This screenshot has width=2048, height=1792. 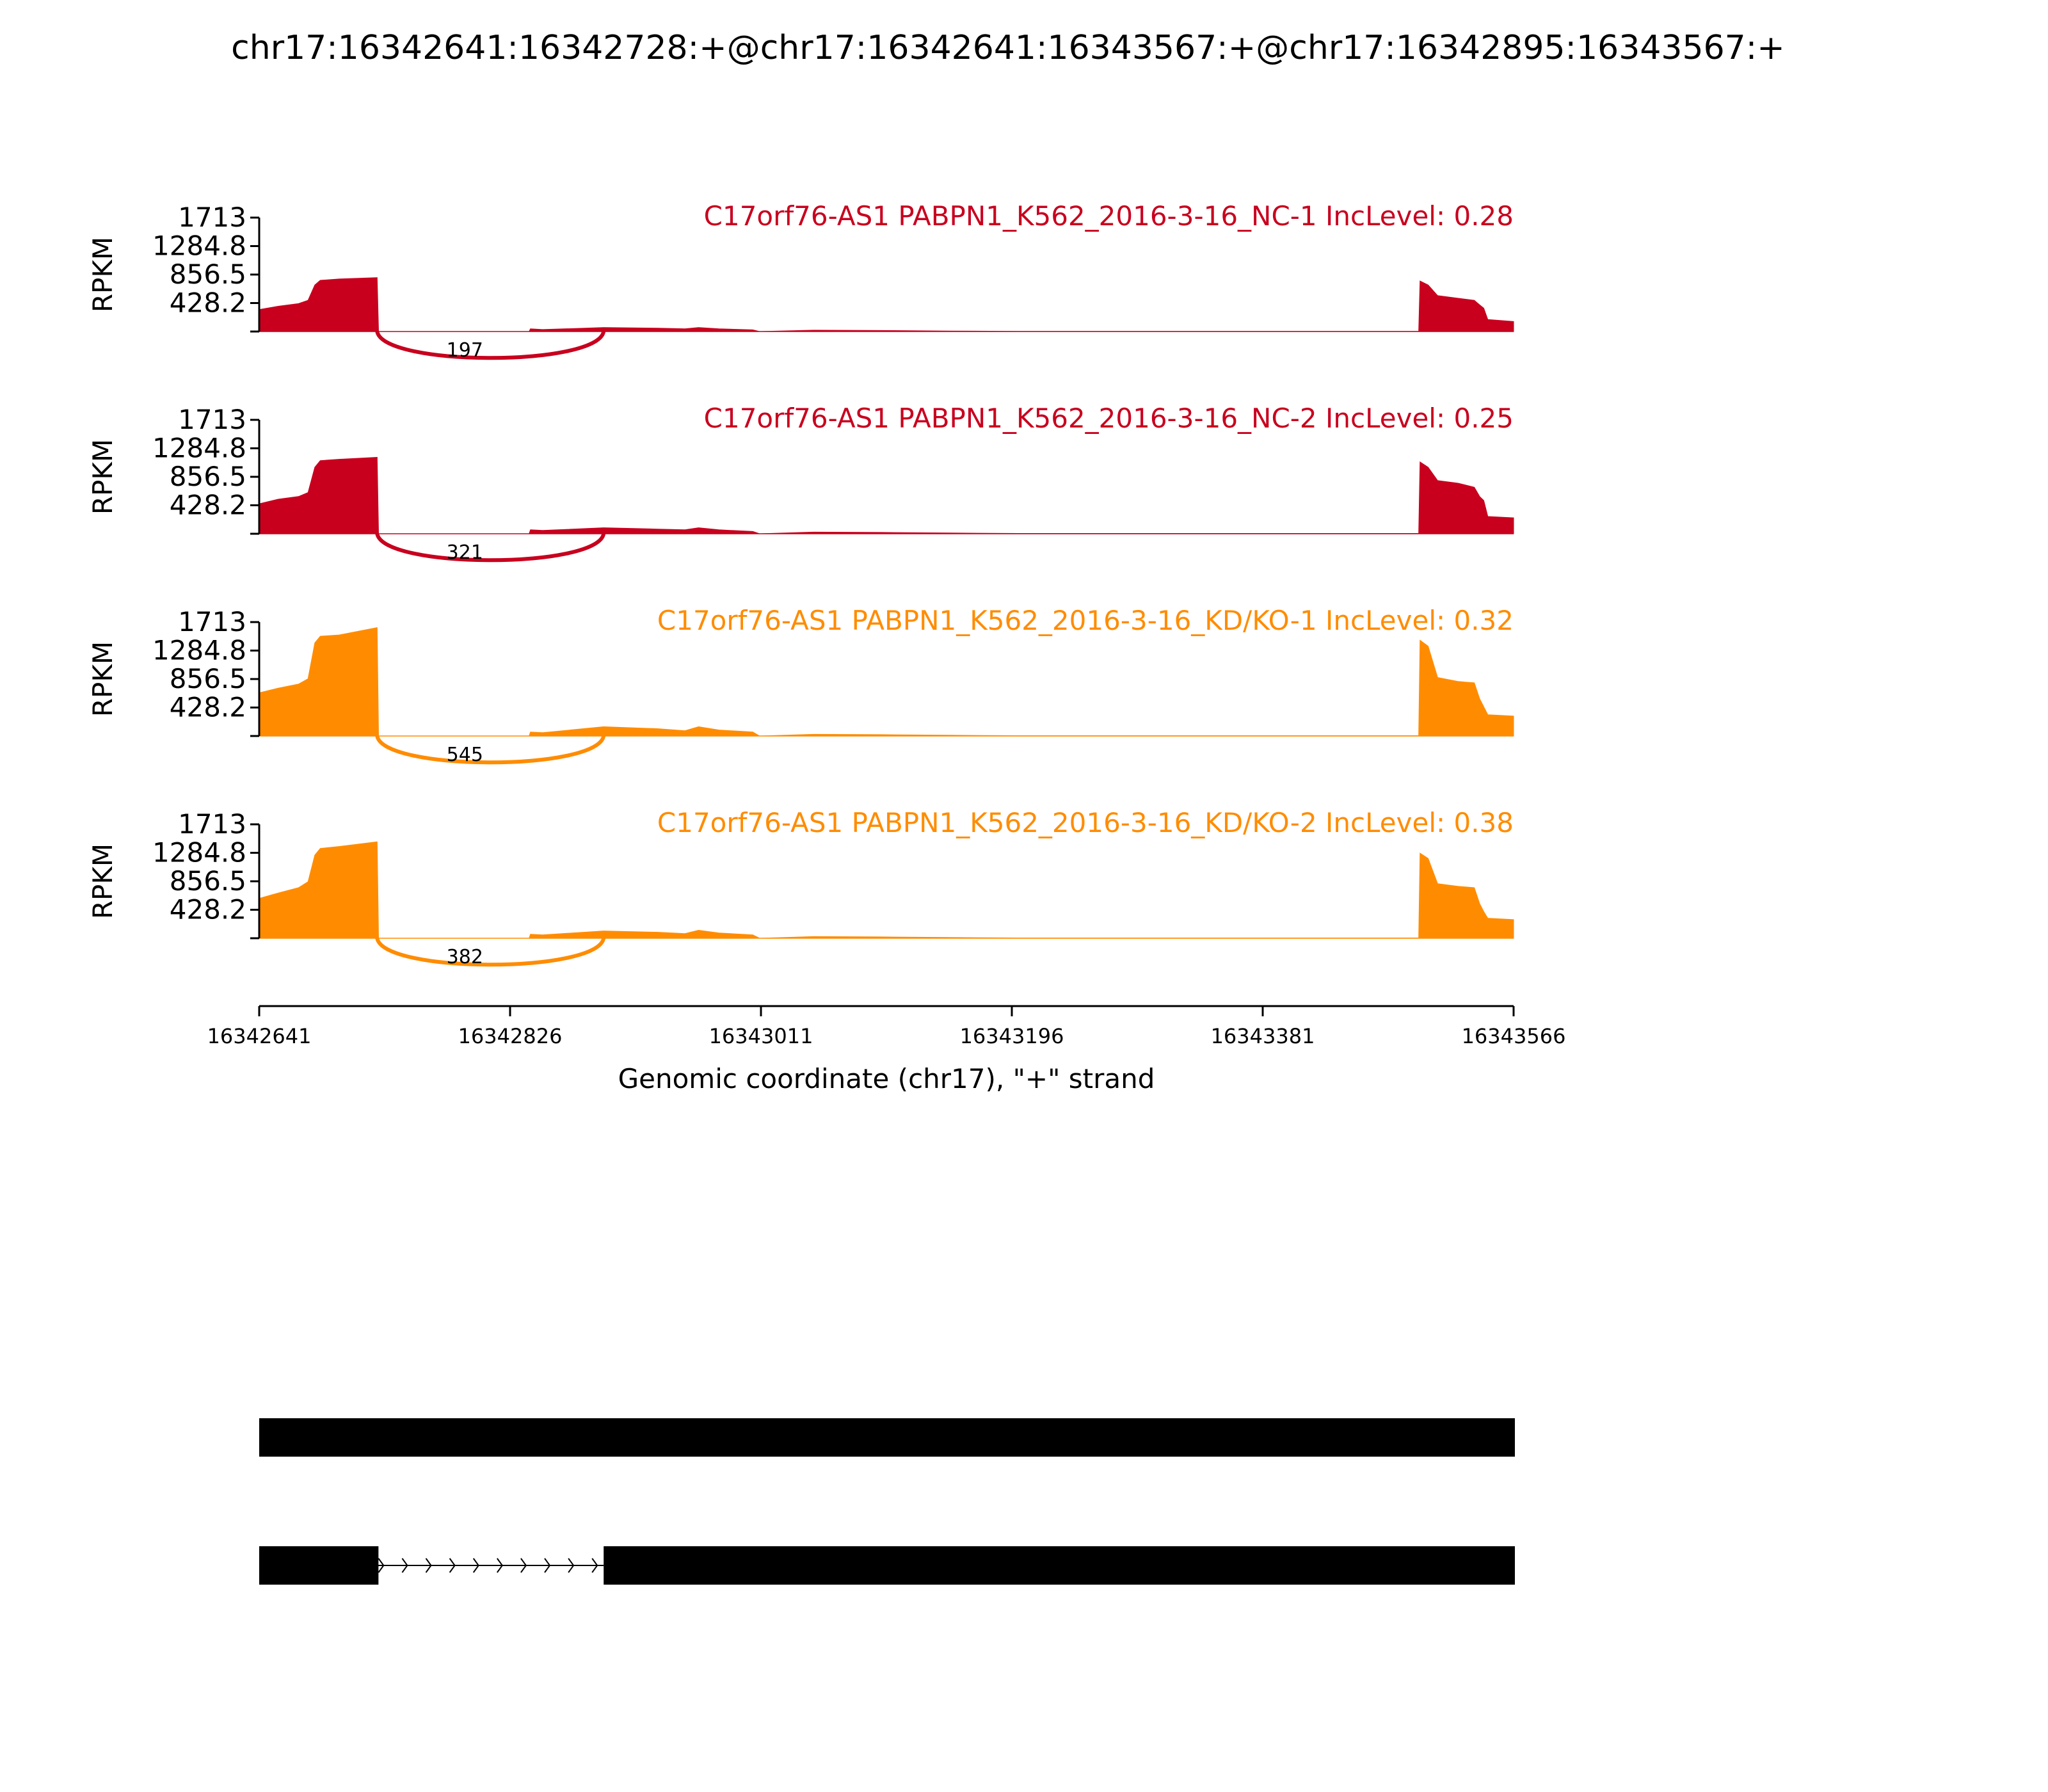 What do you see at coordinates (1263, 1036) in the screenshot?
I see `x-tick-label: 16343381` at bounding box center [1263, 1036].